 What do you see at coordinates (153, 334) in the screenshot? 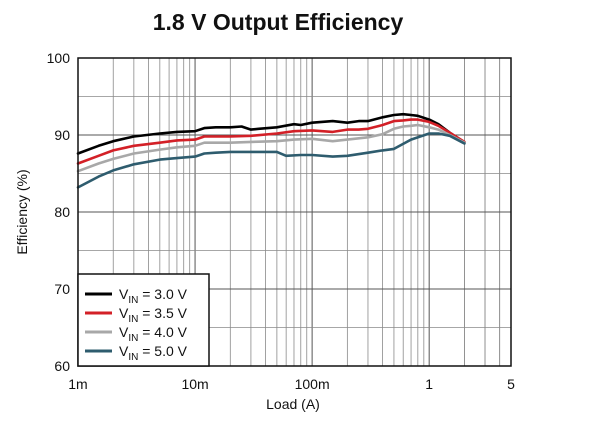
I see `legend-label-3: VIN = 4.0 V` at bounding box center [153, 334].